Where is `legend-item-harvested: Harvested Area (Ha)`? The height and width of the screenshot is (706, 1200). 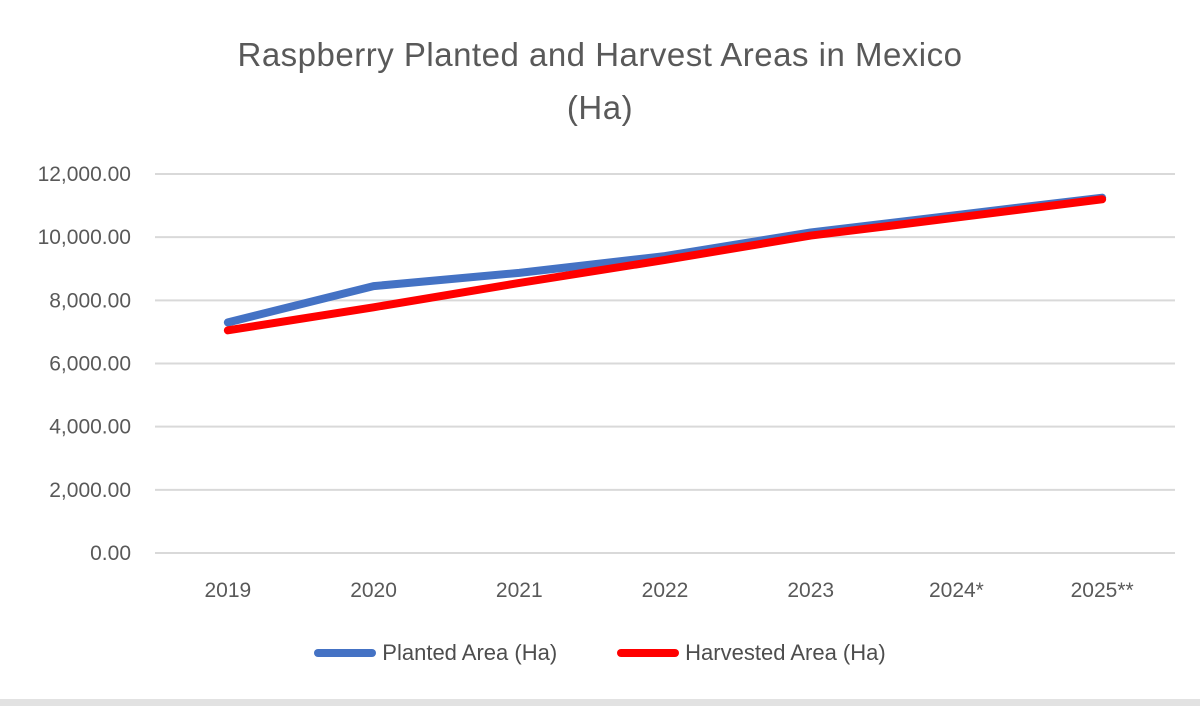 legend-item-harvested: Harvested Area (Ha) is located at coordinates (751, 653).